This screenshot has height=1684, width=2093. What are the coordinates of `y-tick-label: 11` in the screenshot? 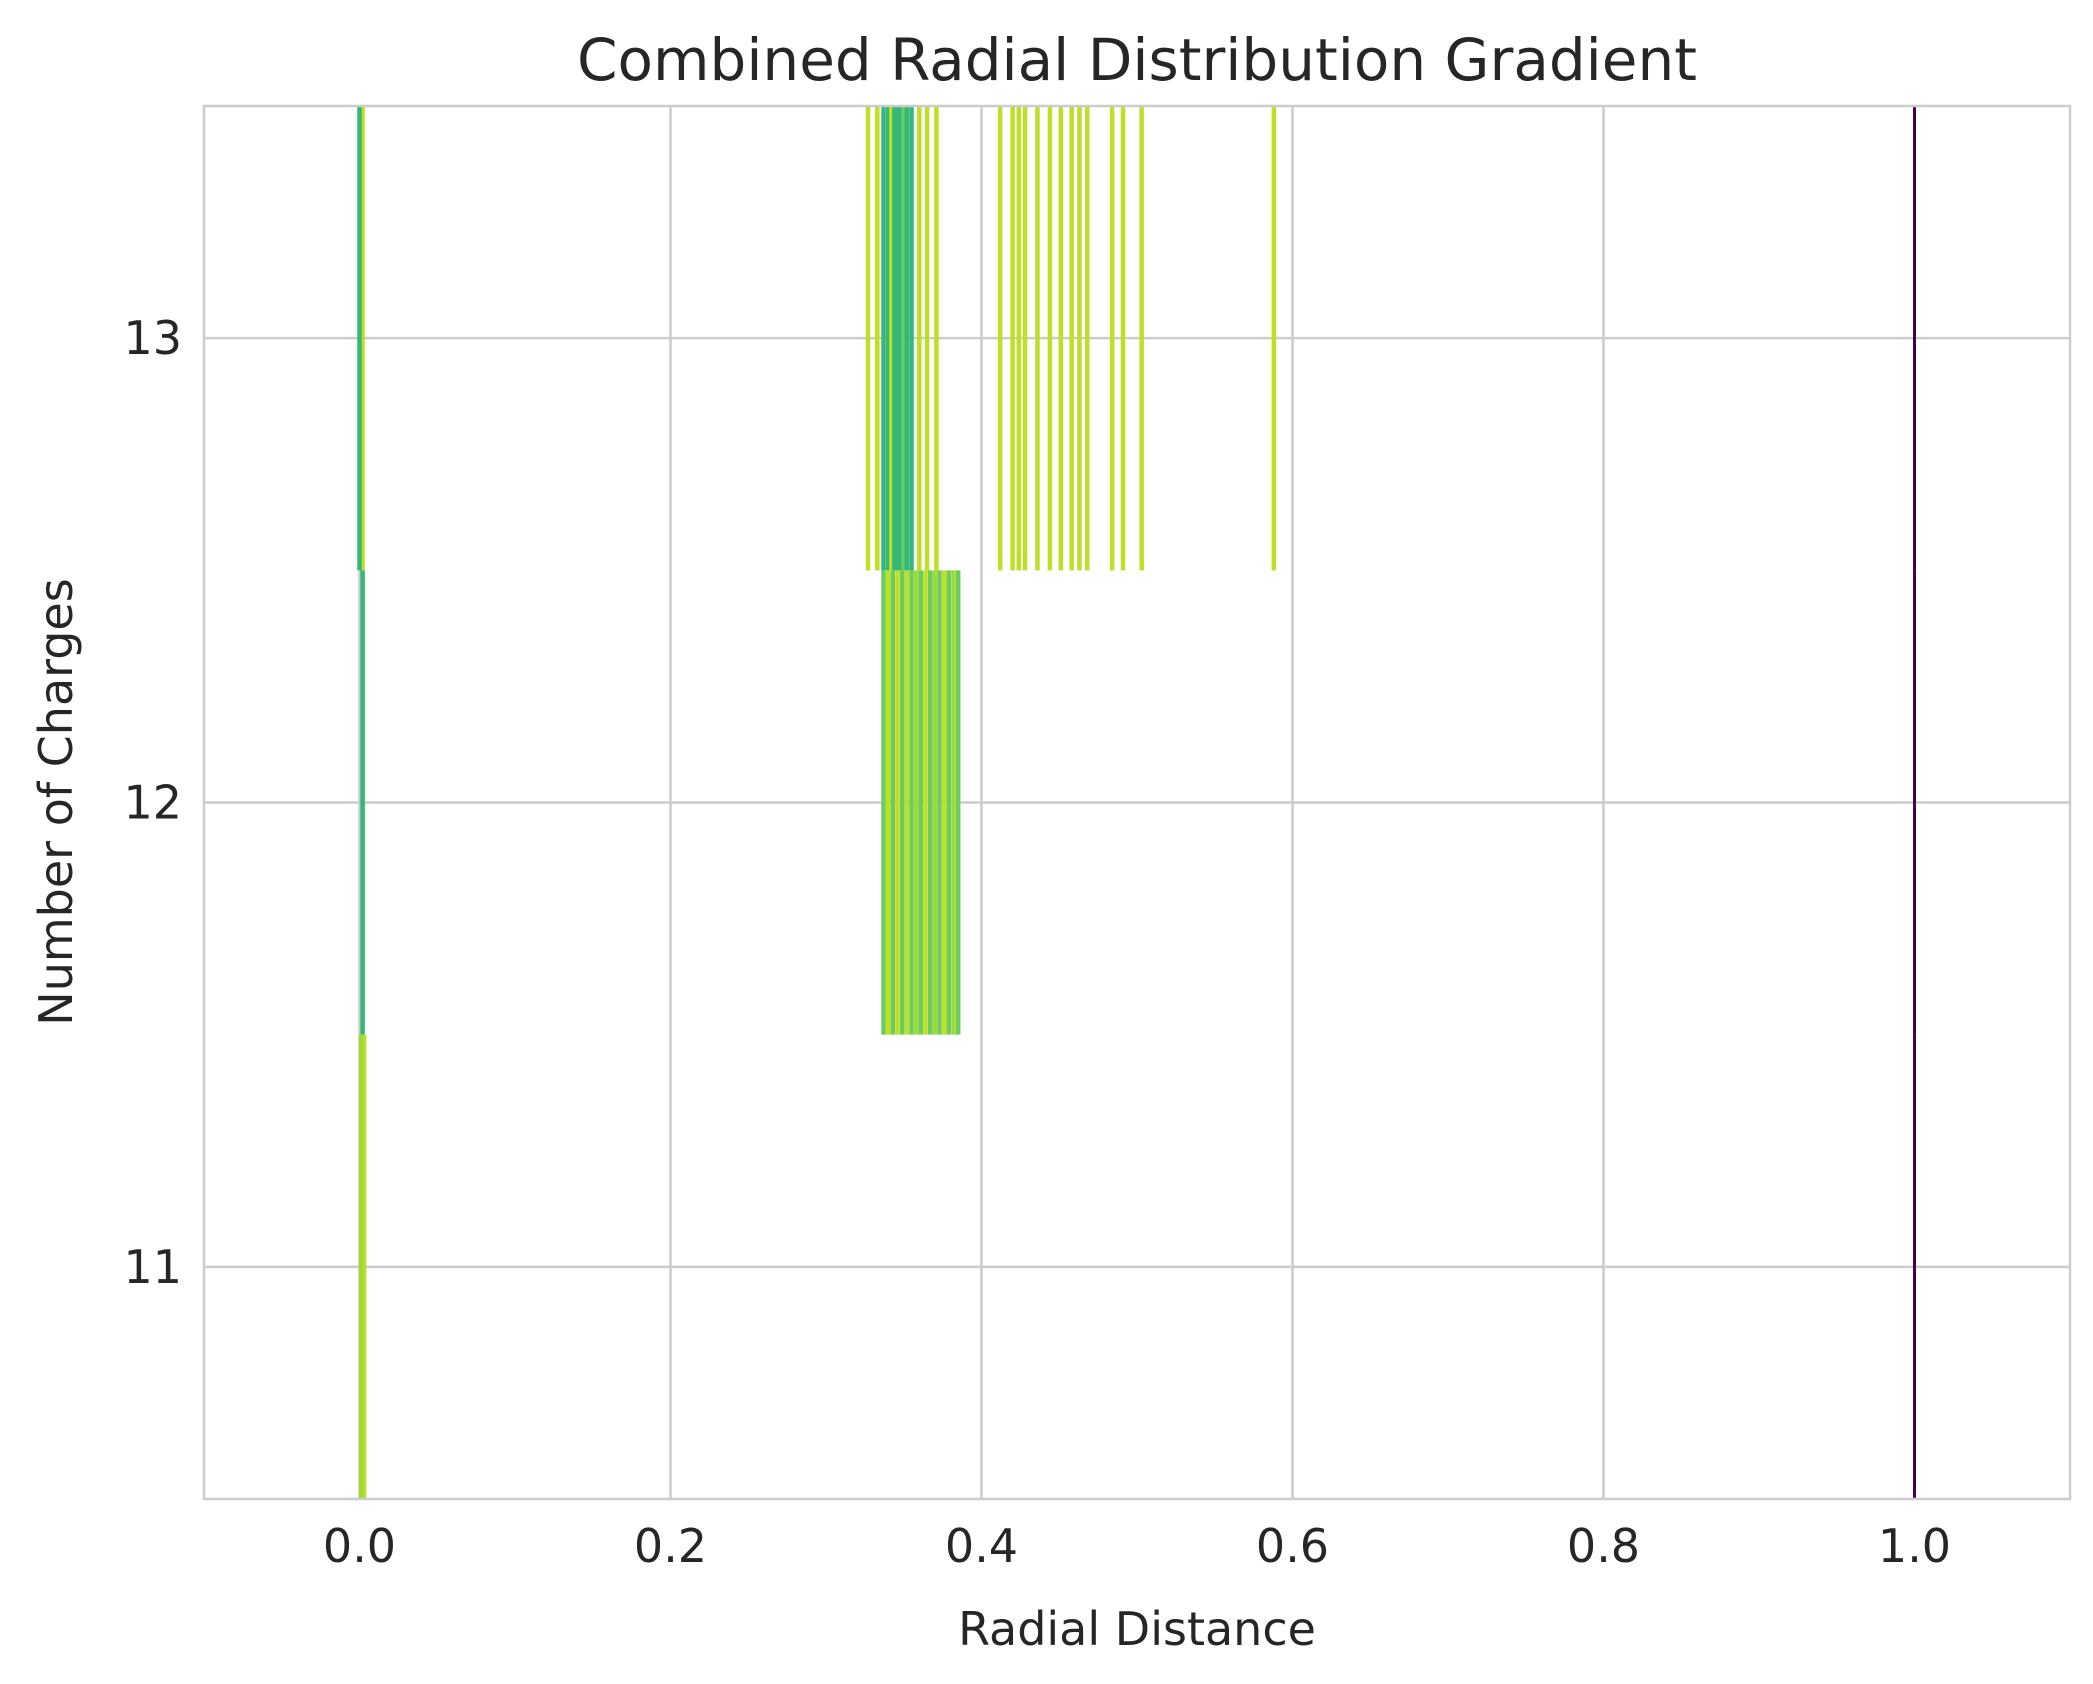 It's located at (152, 1267).